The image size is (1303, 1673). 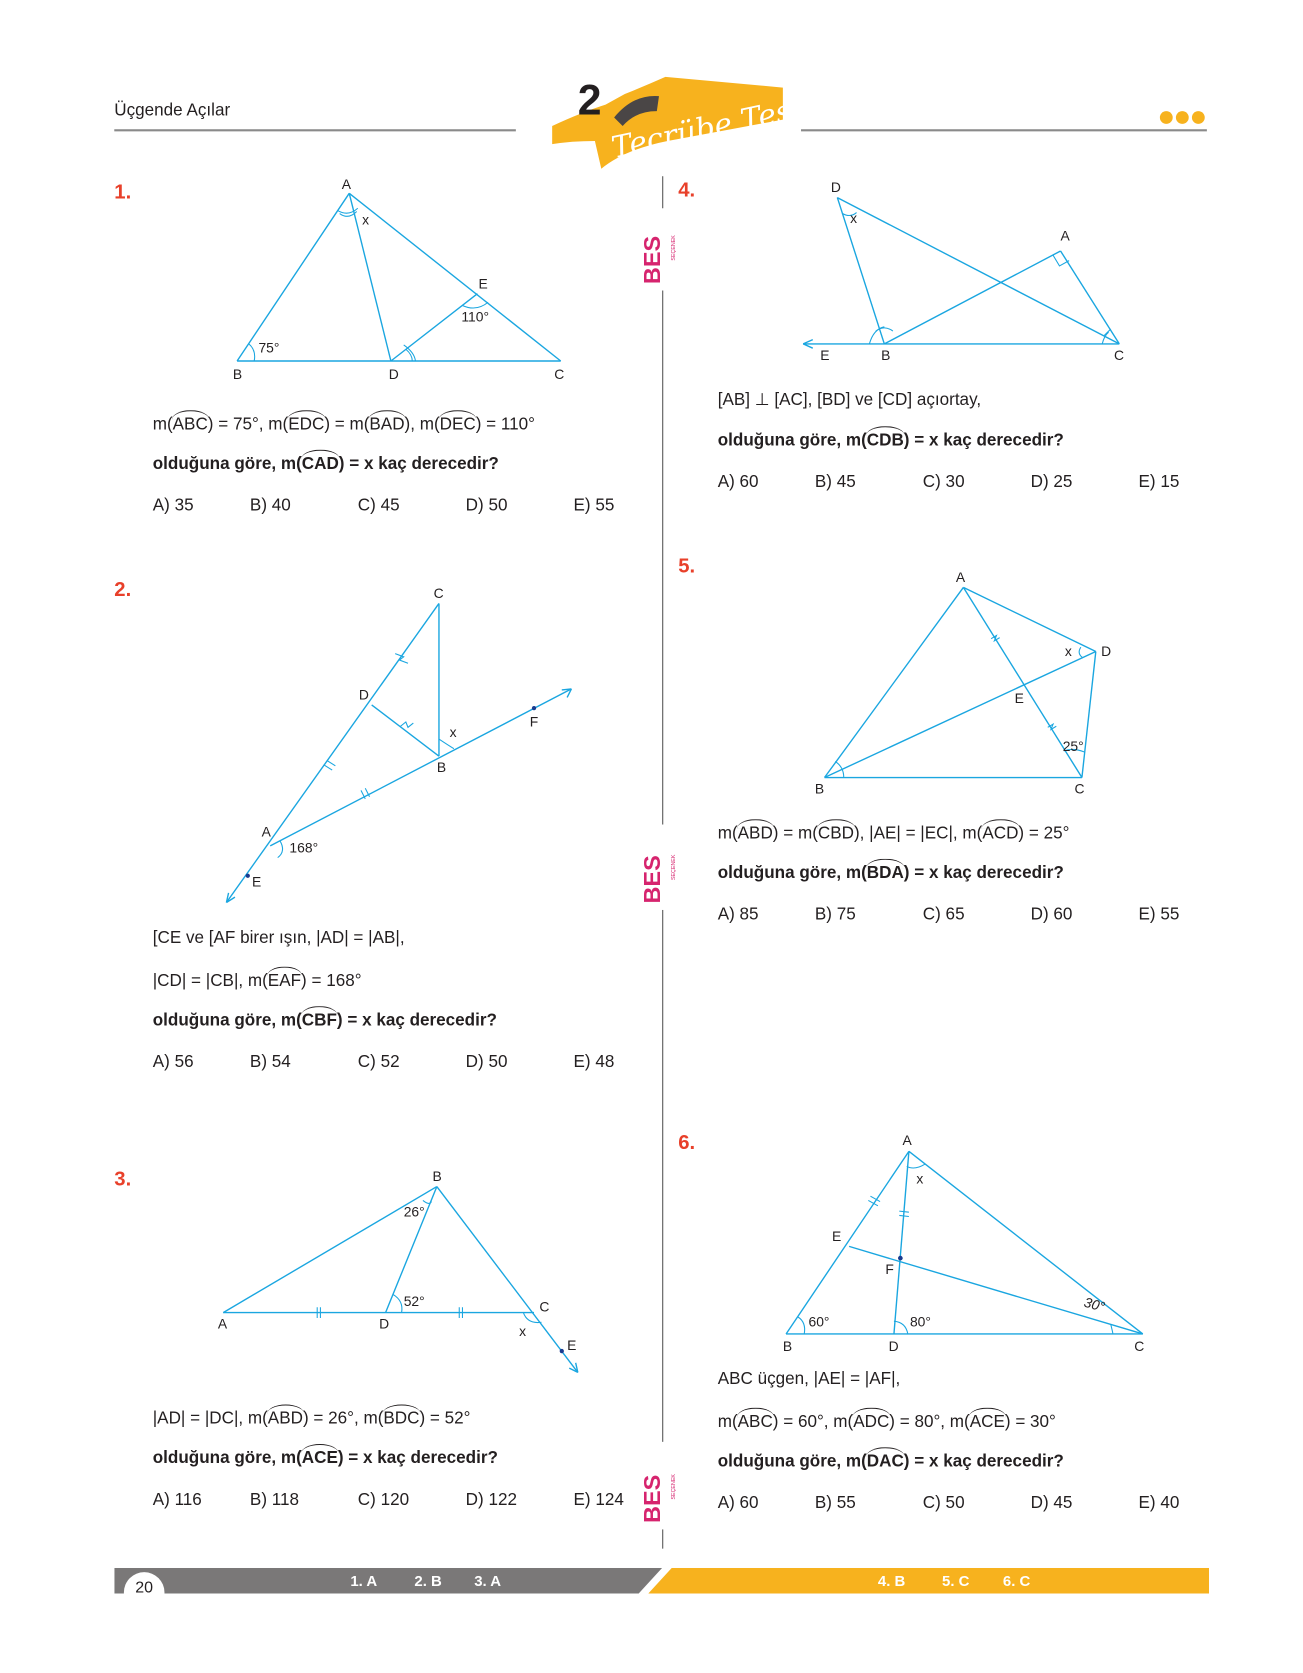 I want to click on question-given: |AD| = |DC|, m(ABD) = 26°, m(BDC) = 52°, so click(x=312, y=1416).